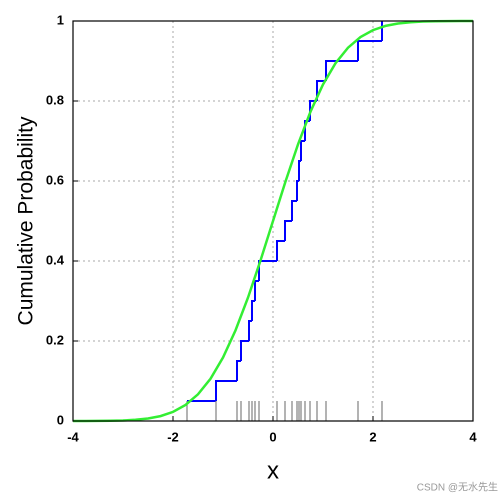 The image size is (503, 504). I want to click on x-tick-label: 4, so click(473, 436).